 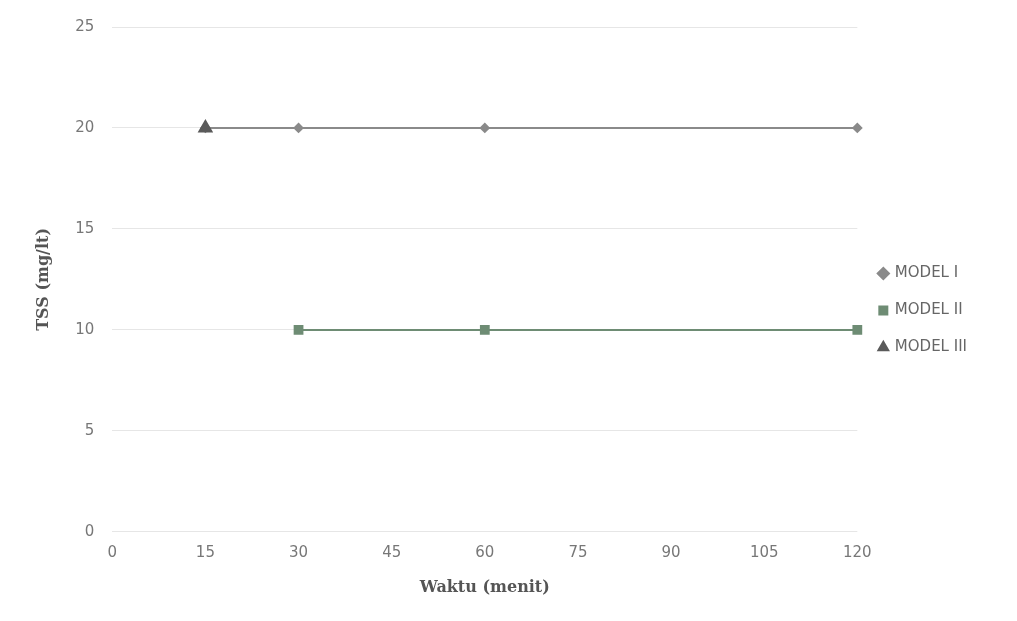 What do you see at coordinates (928, 309) in the screenshot?
I see `legend-label: MODEL II` at bounding box center [928, 309].